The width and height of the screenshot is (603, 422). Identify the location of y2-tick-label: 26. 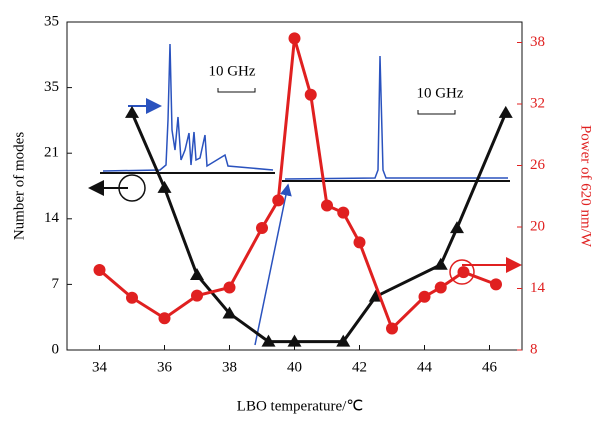
(538, 165).